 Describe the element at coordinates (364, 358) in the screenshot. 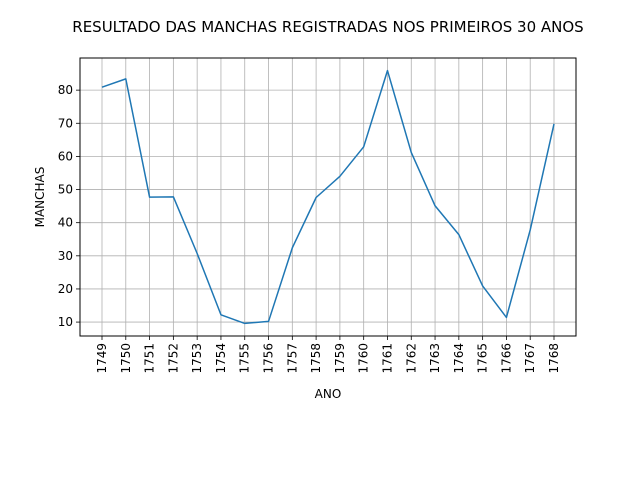

I see `x-tick-label: 1760` at that location.